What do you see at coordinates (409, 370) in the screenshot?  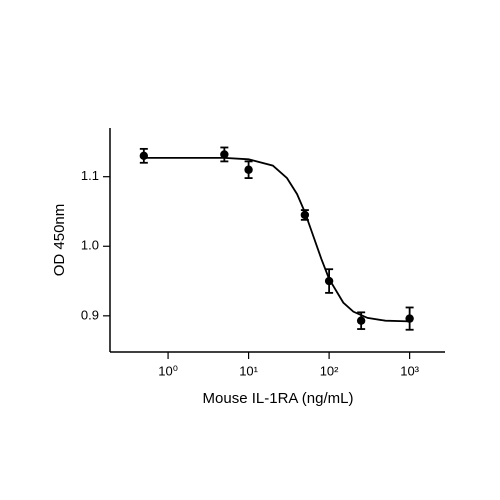 I see `x-tick-label: 10³` at bounding box center [409, 370].